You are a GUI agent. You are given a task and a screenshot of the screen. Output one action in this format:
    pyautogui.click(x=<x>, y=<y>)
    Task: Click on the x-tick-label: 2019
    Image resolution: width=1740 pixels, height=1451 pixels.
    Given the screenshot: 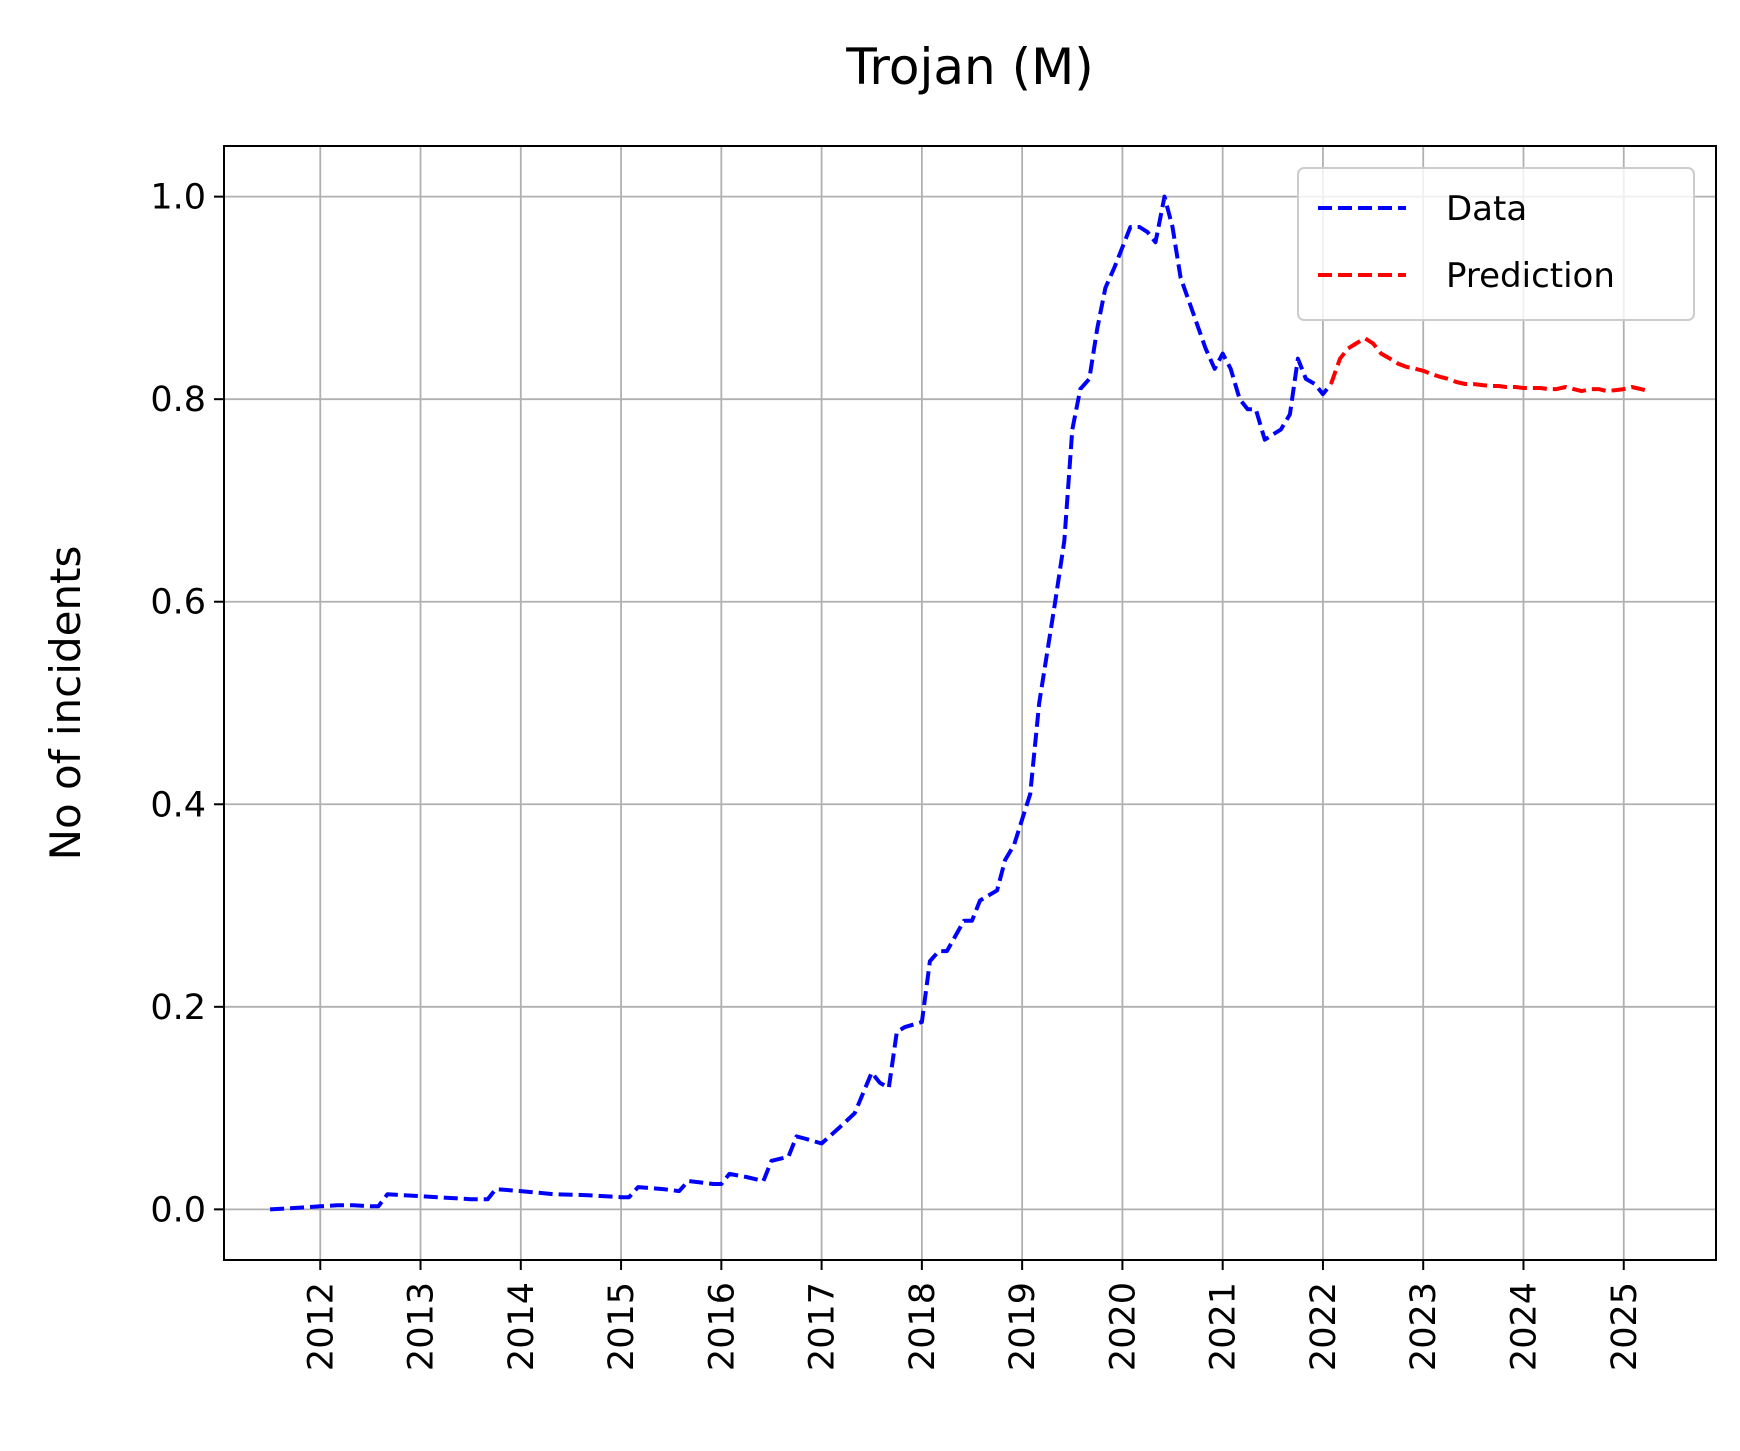 What is the action you would take?
    pyautogui.click(x=1023, y=1326)
    